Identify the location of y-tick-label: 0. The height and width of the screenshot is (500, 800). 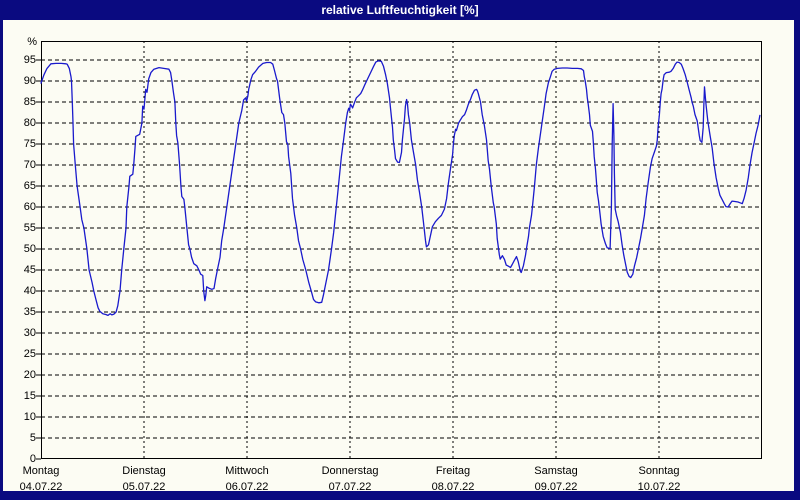
(32, 459).